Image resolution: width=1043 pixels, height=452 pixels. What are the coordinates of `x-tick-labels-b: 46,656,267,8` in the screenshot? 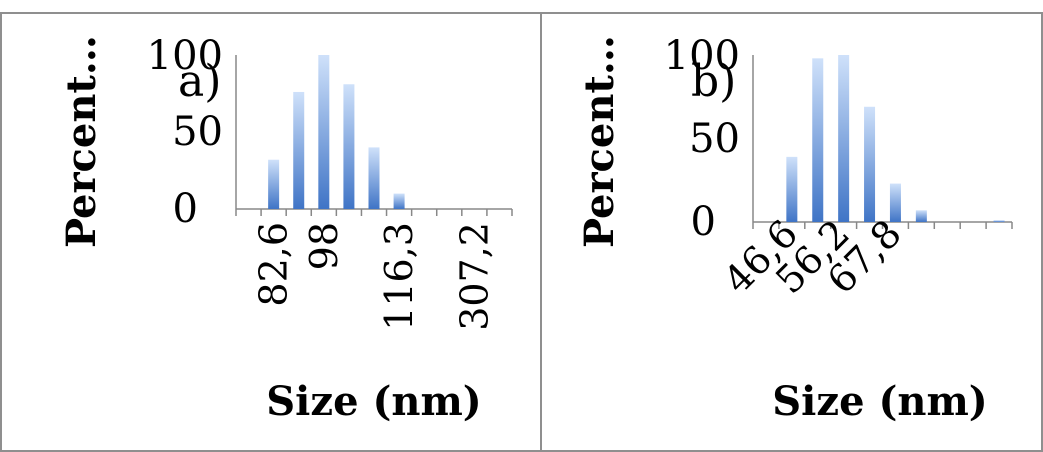 It's located at (812, 256).